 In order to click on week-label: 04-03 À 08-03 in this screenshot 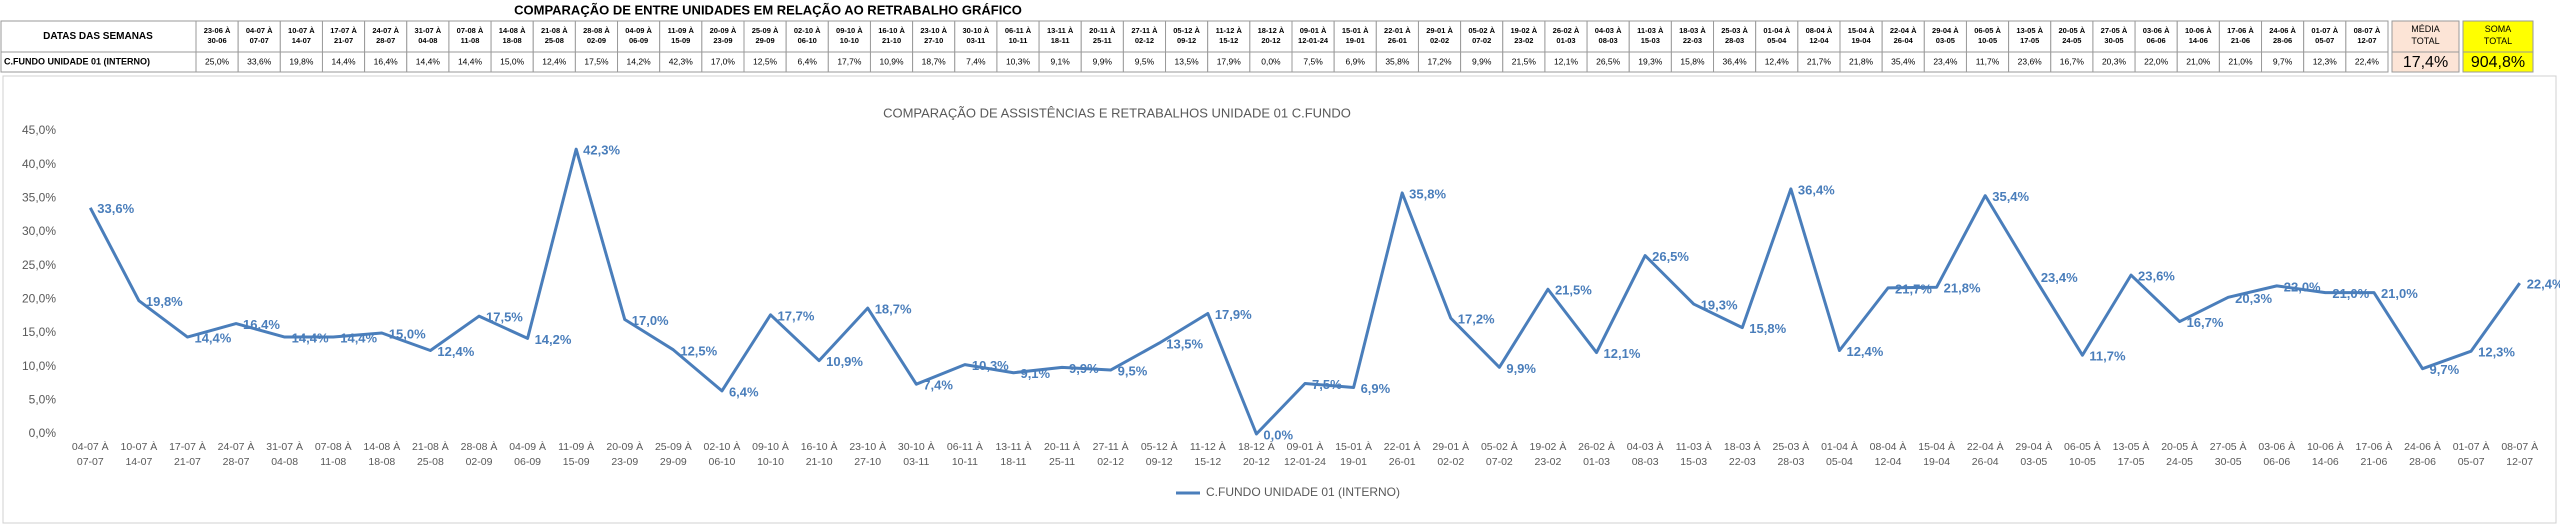, I will do `click(1608, 35)`.